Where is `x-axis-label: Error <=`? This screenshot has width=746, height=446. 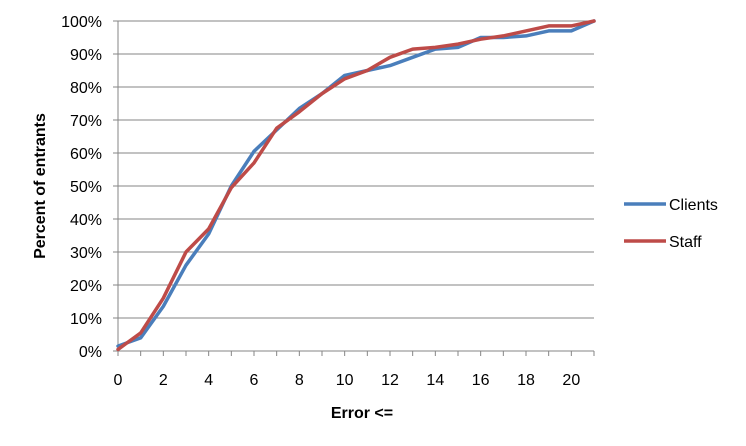
x-axis-label: Error <= is located at coordinates (362, 413).